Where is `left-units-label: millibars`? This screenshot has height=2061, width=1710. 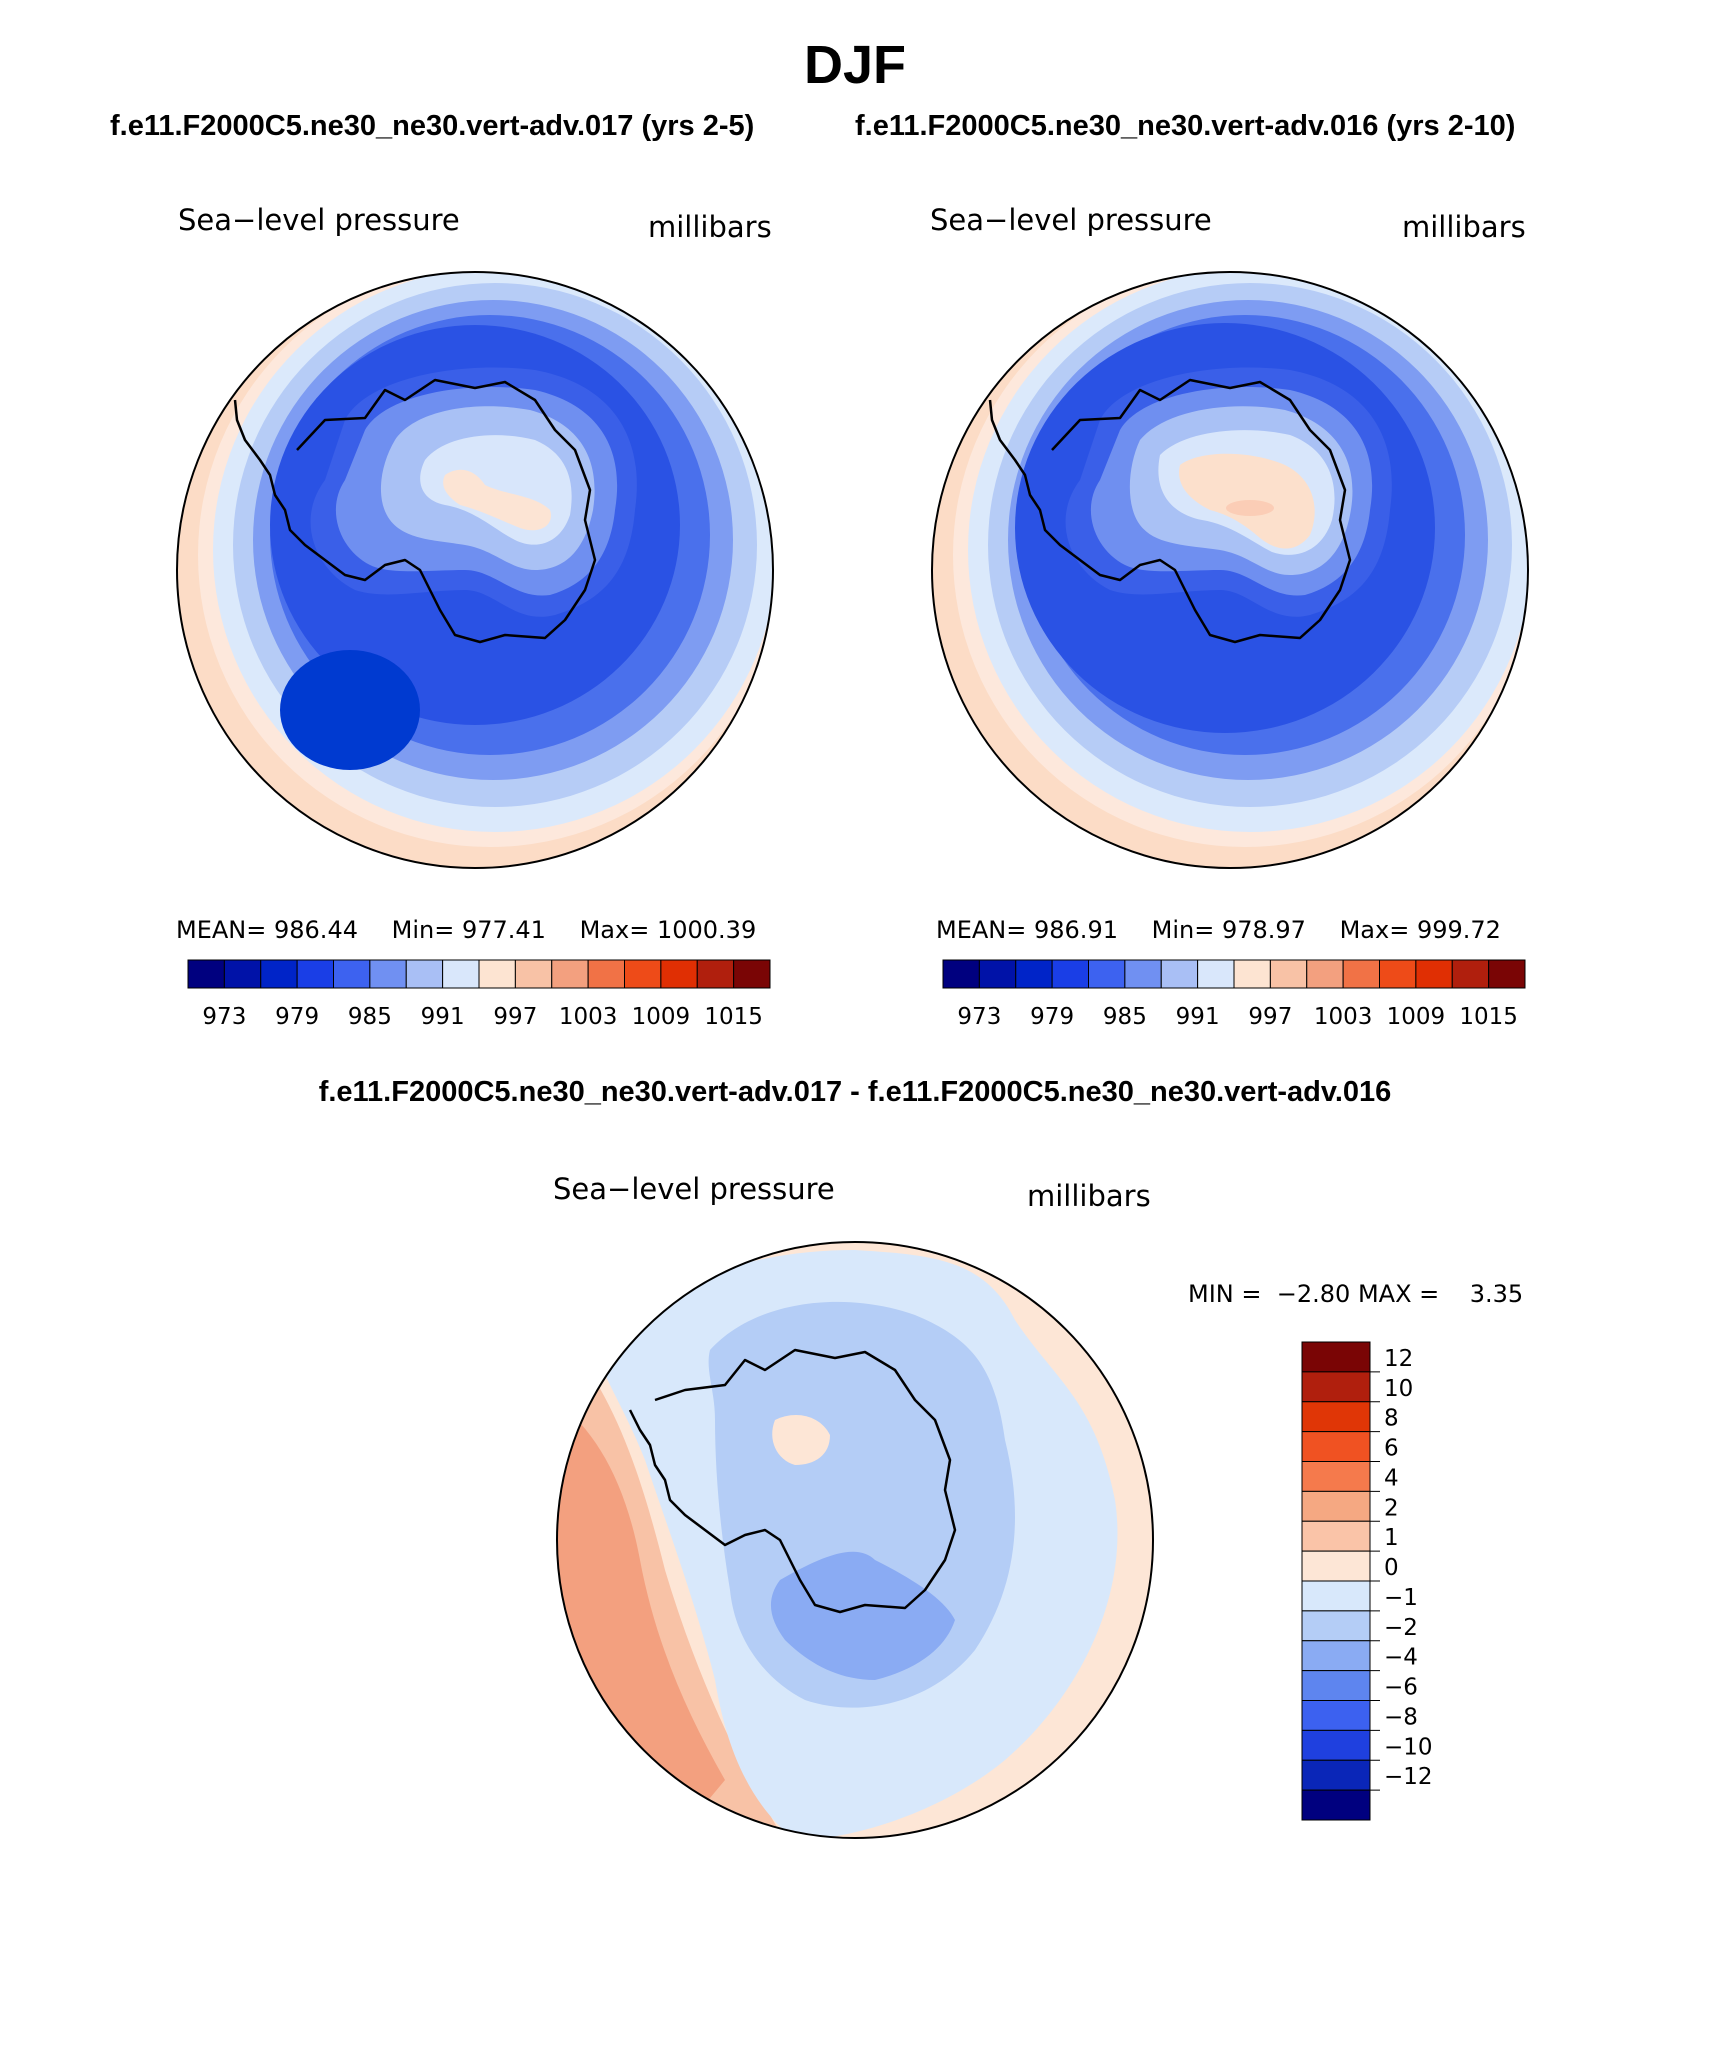
left-units-label: millibars is located at coordinates (710, 227).